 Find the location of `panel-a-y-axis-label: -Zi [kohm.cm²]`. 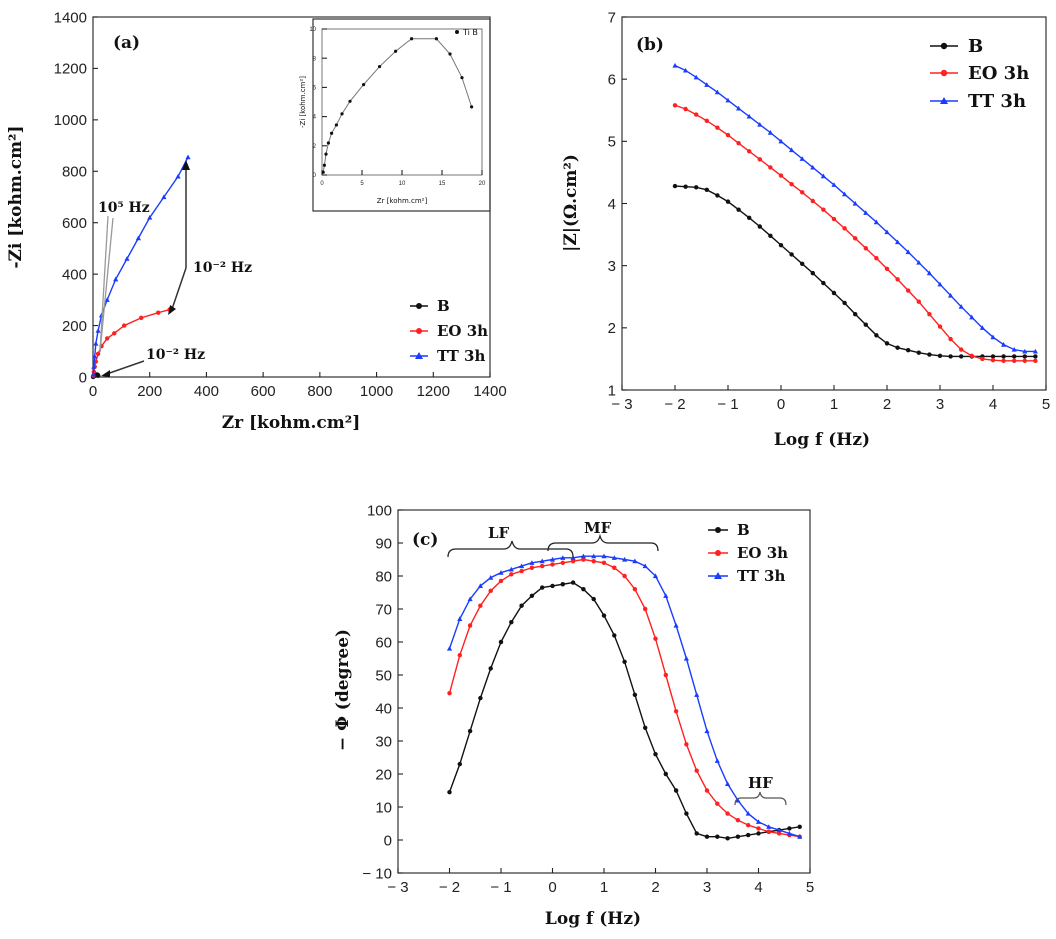

panel-a-y-axis-label: -Zi [kohm.cm²] is located at coordinates (16, 196).